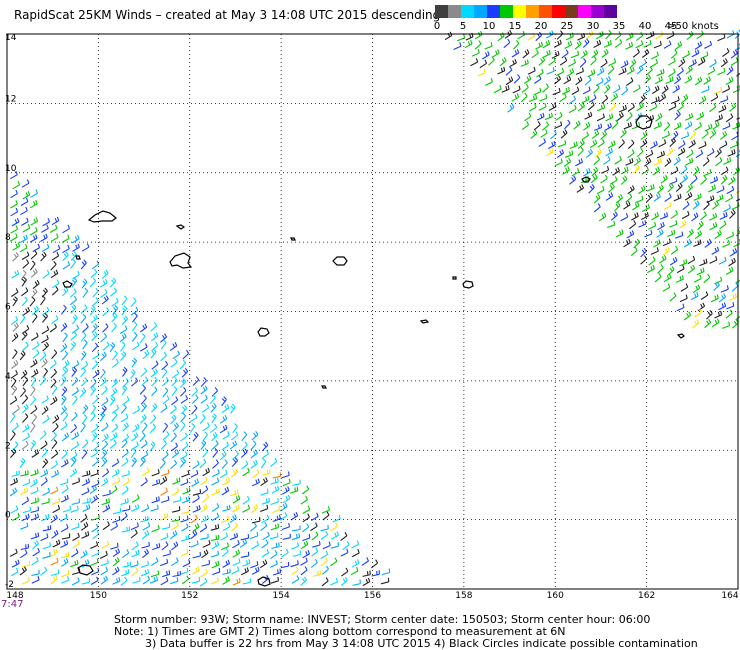  Describe the element at coordinates (180, 227) in the screenshot. I see `island-outline` at that location.